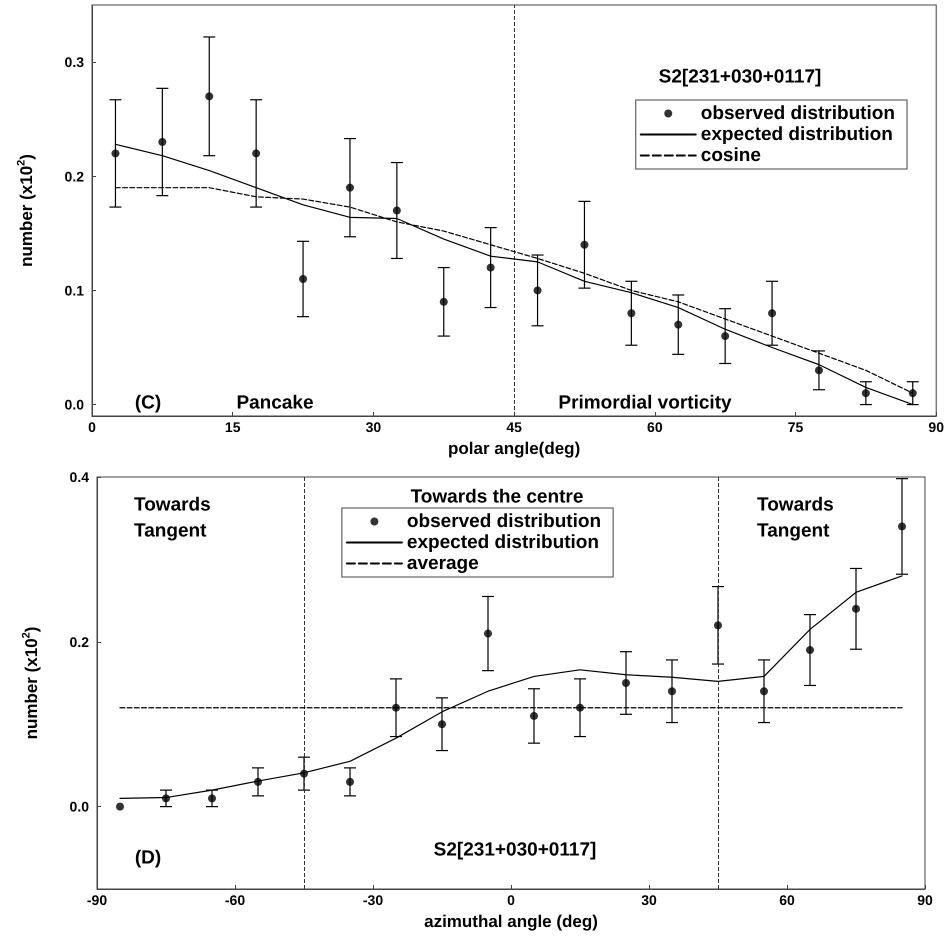 This screenshot has height=949, width=947. Describe the element at coordinates (497, 497) in the screenshot. I see `annotation: Towards the centre` at that location.